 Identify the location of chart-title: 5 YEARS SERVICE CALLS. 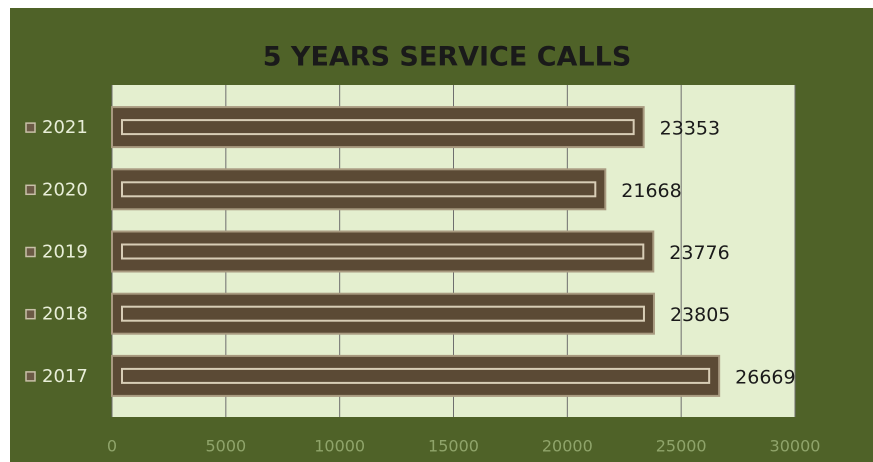
(447, 57).